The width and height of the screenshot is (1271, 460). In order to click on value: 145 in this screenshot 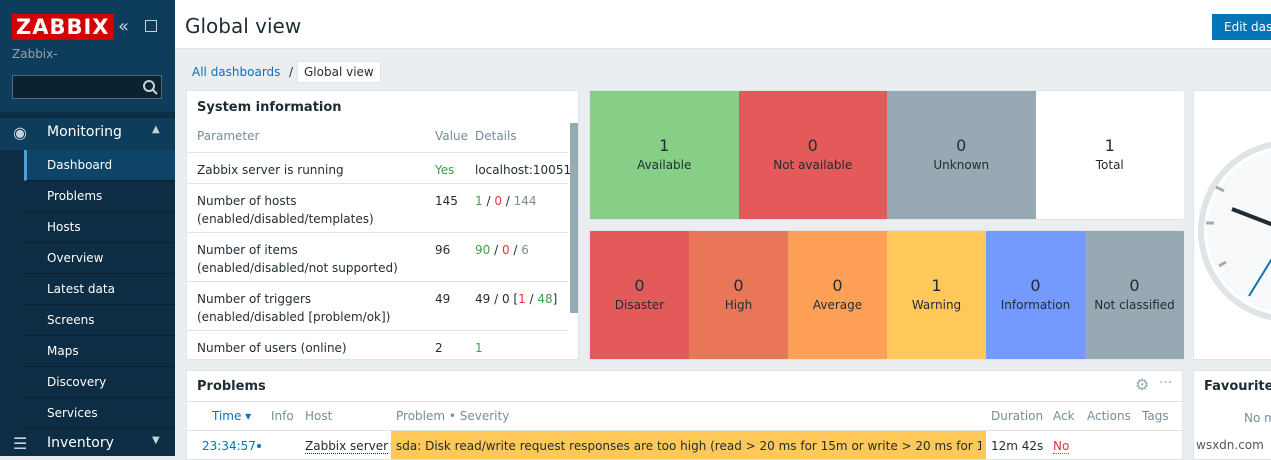, I will do `click(446, 201)`.